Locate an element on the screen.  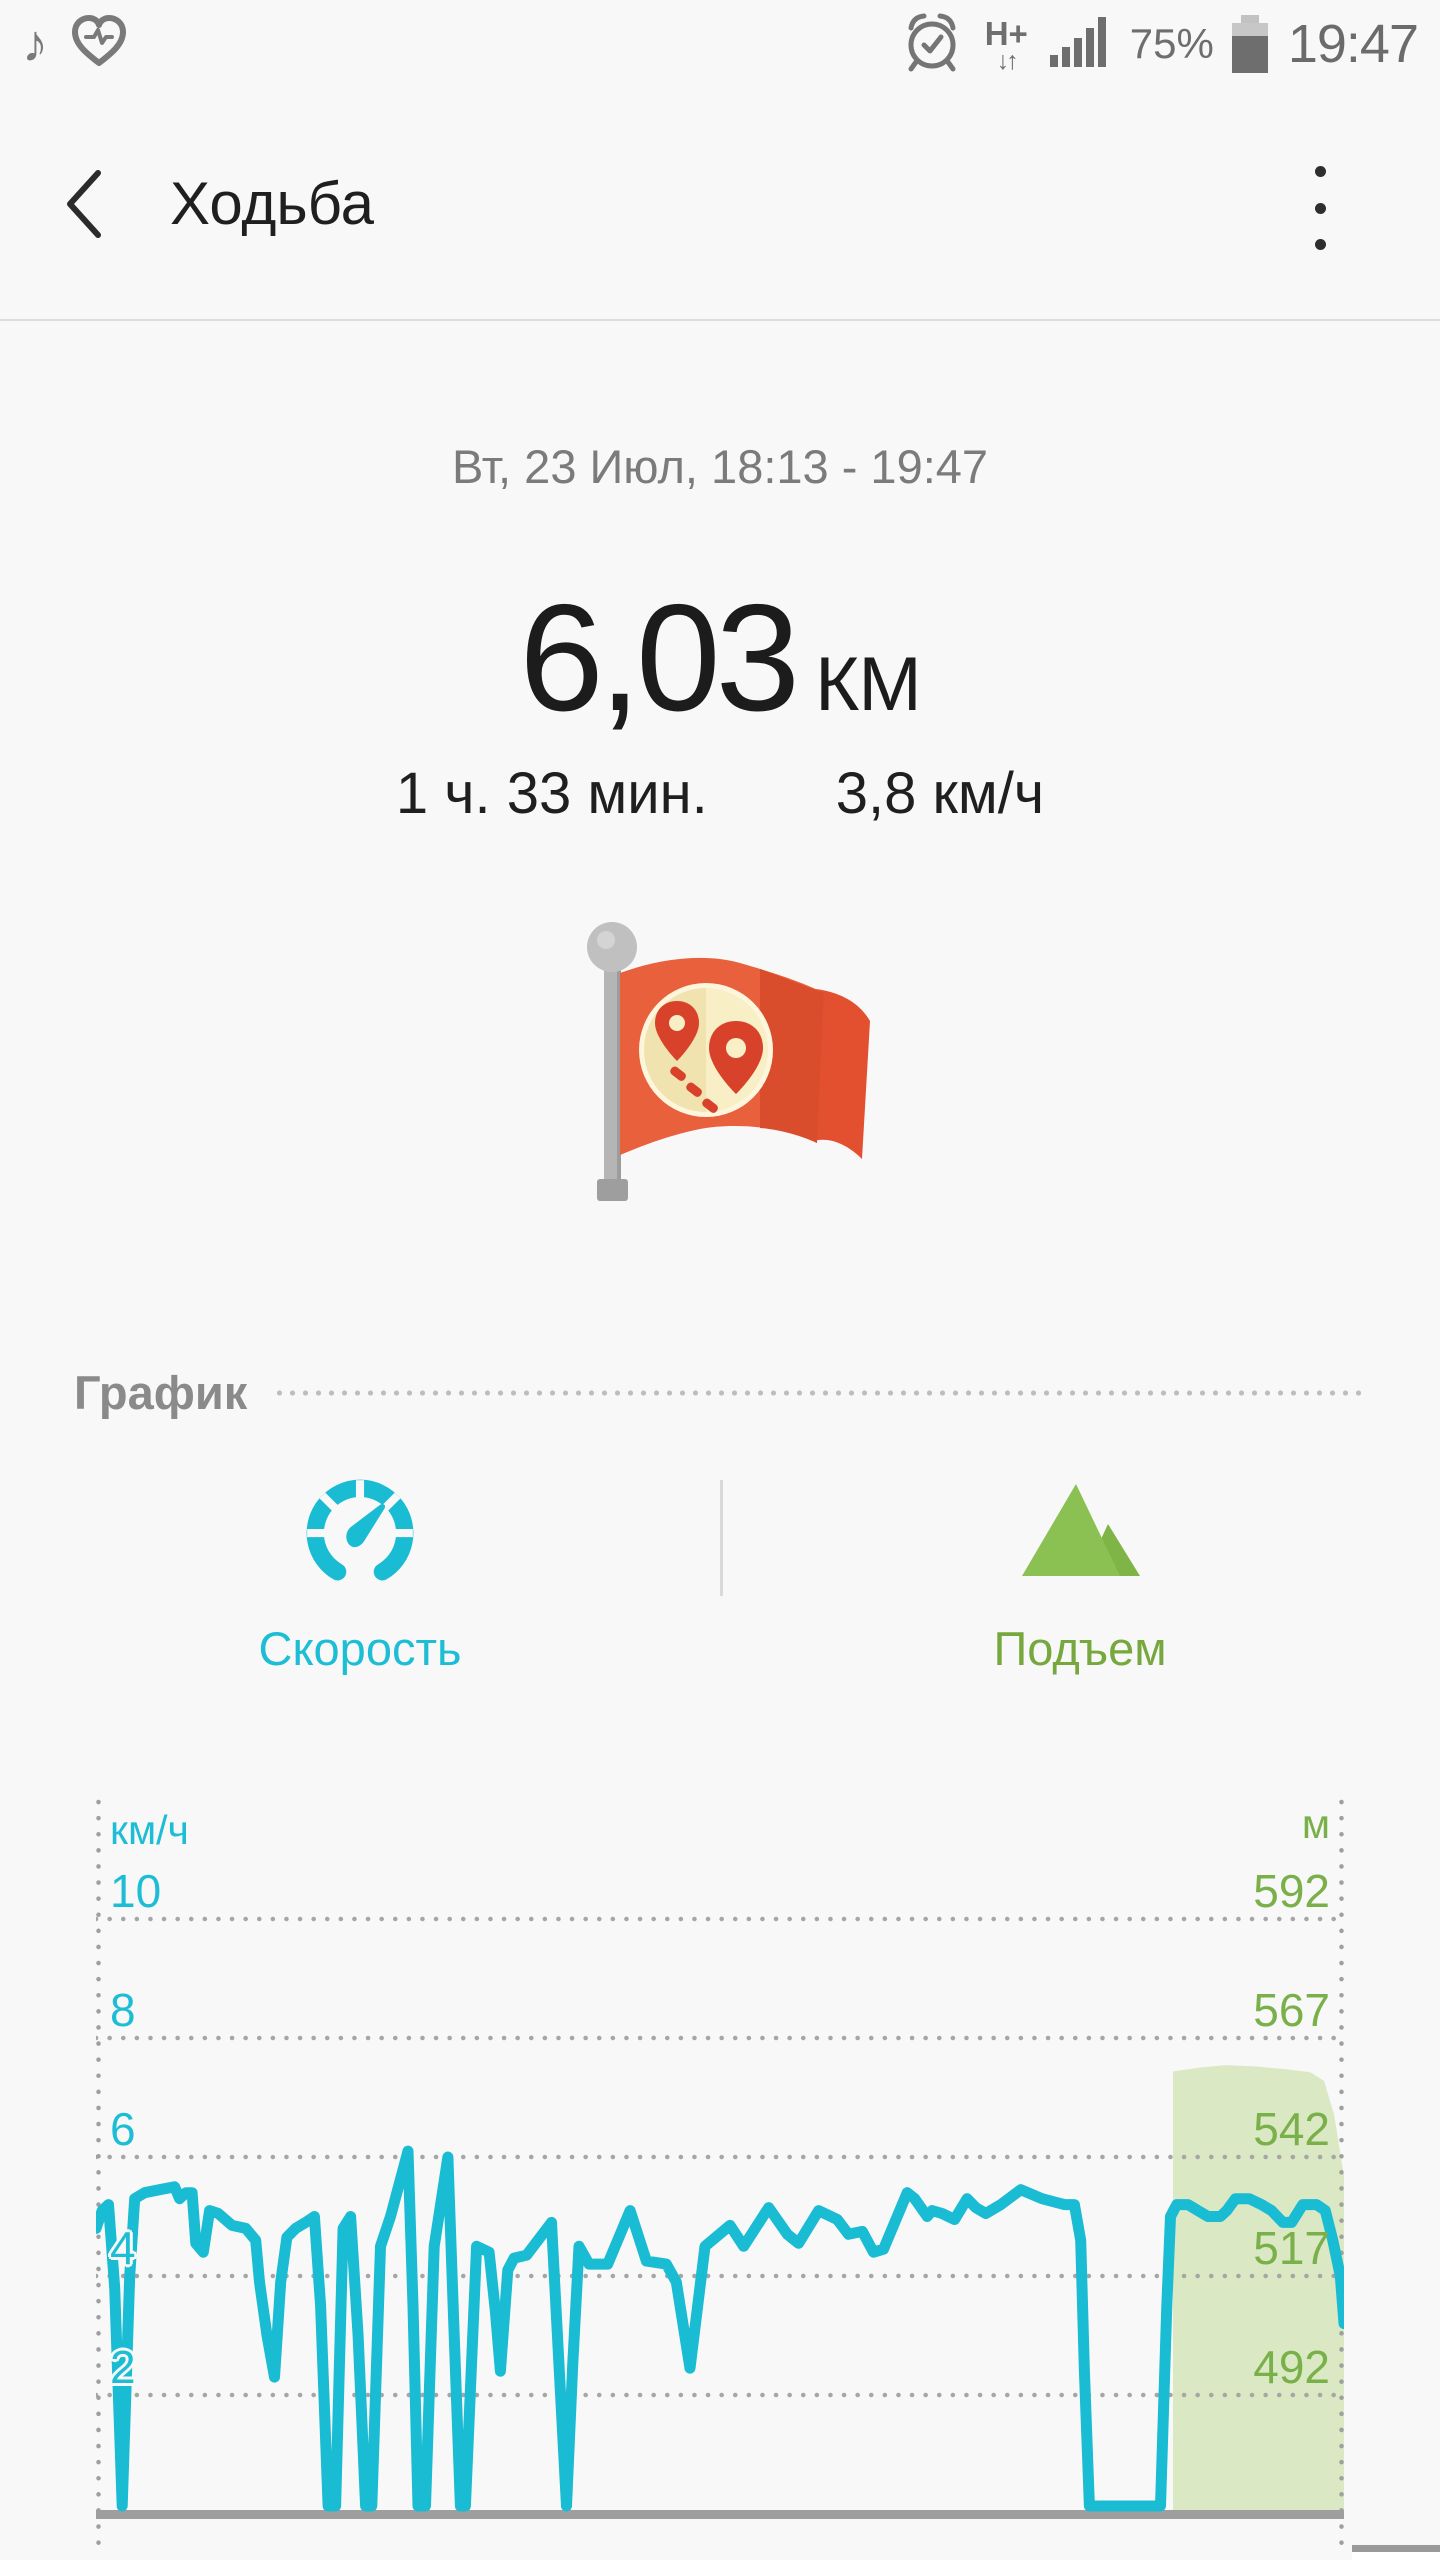
right-tick-517: 517 is located at coordinates (1291, 2248).